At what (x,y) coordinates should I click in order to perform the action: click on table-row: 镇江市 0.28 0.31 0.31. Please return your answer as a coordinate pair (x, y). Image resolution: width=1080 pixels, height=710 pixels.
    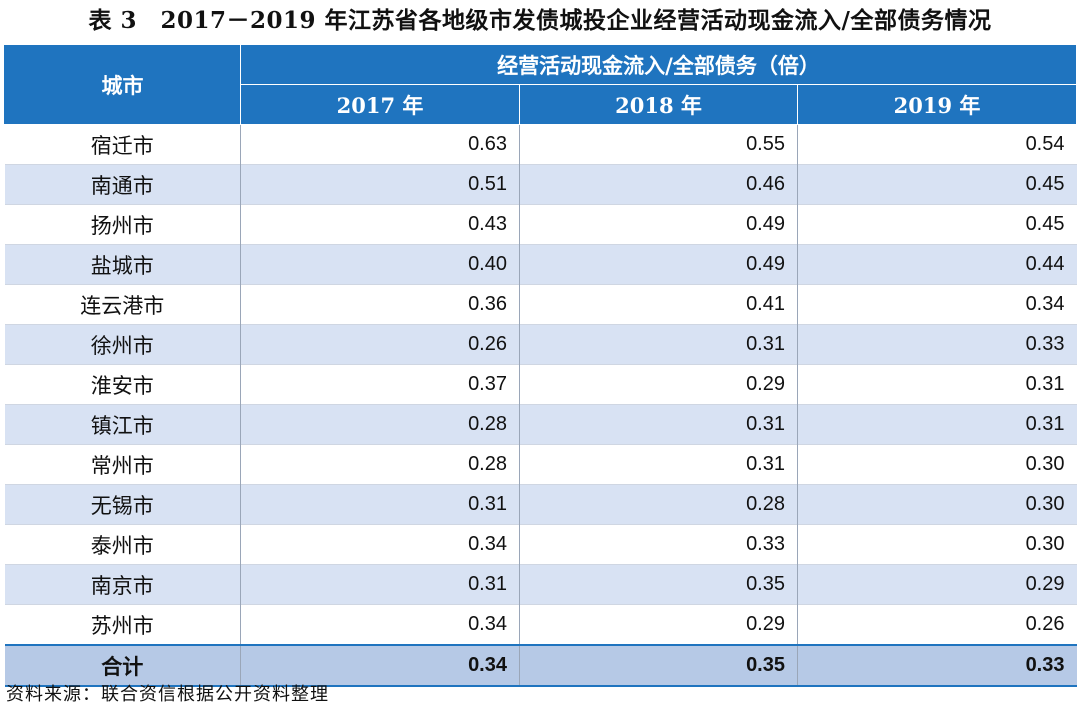
    Looking at the image, I should click on (540, 424).